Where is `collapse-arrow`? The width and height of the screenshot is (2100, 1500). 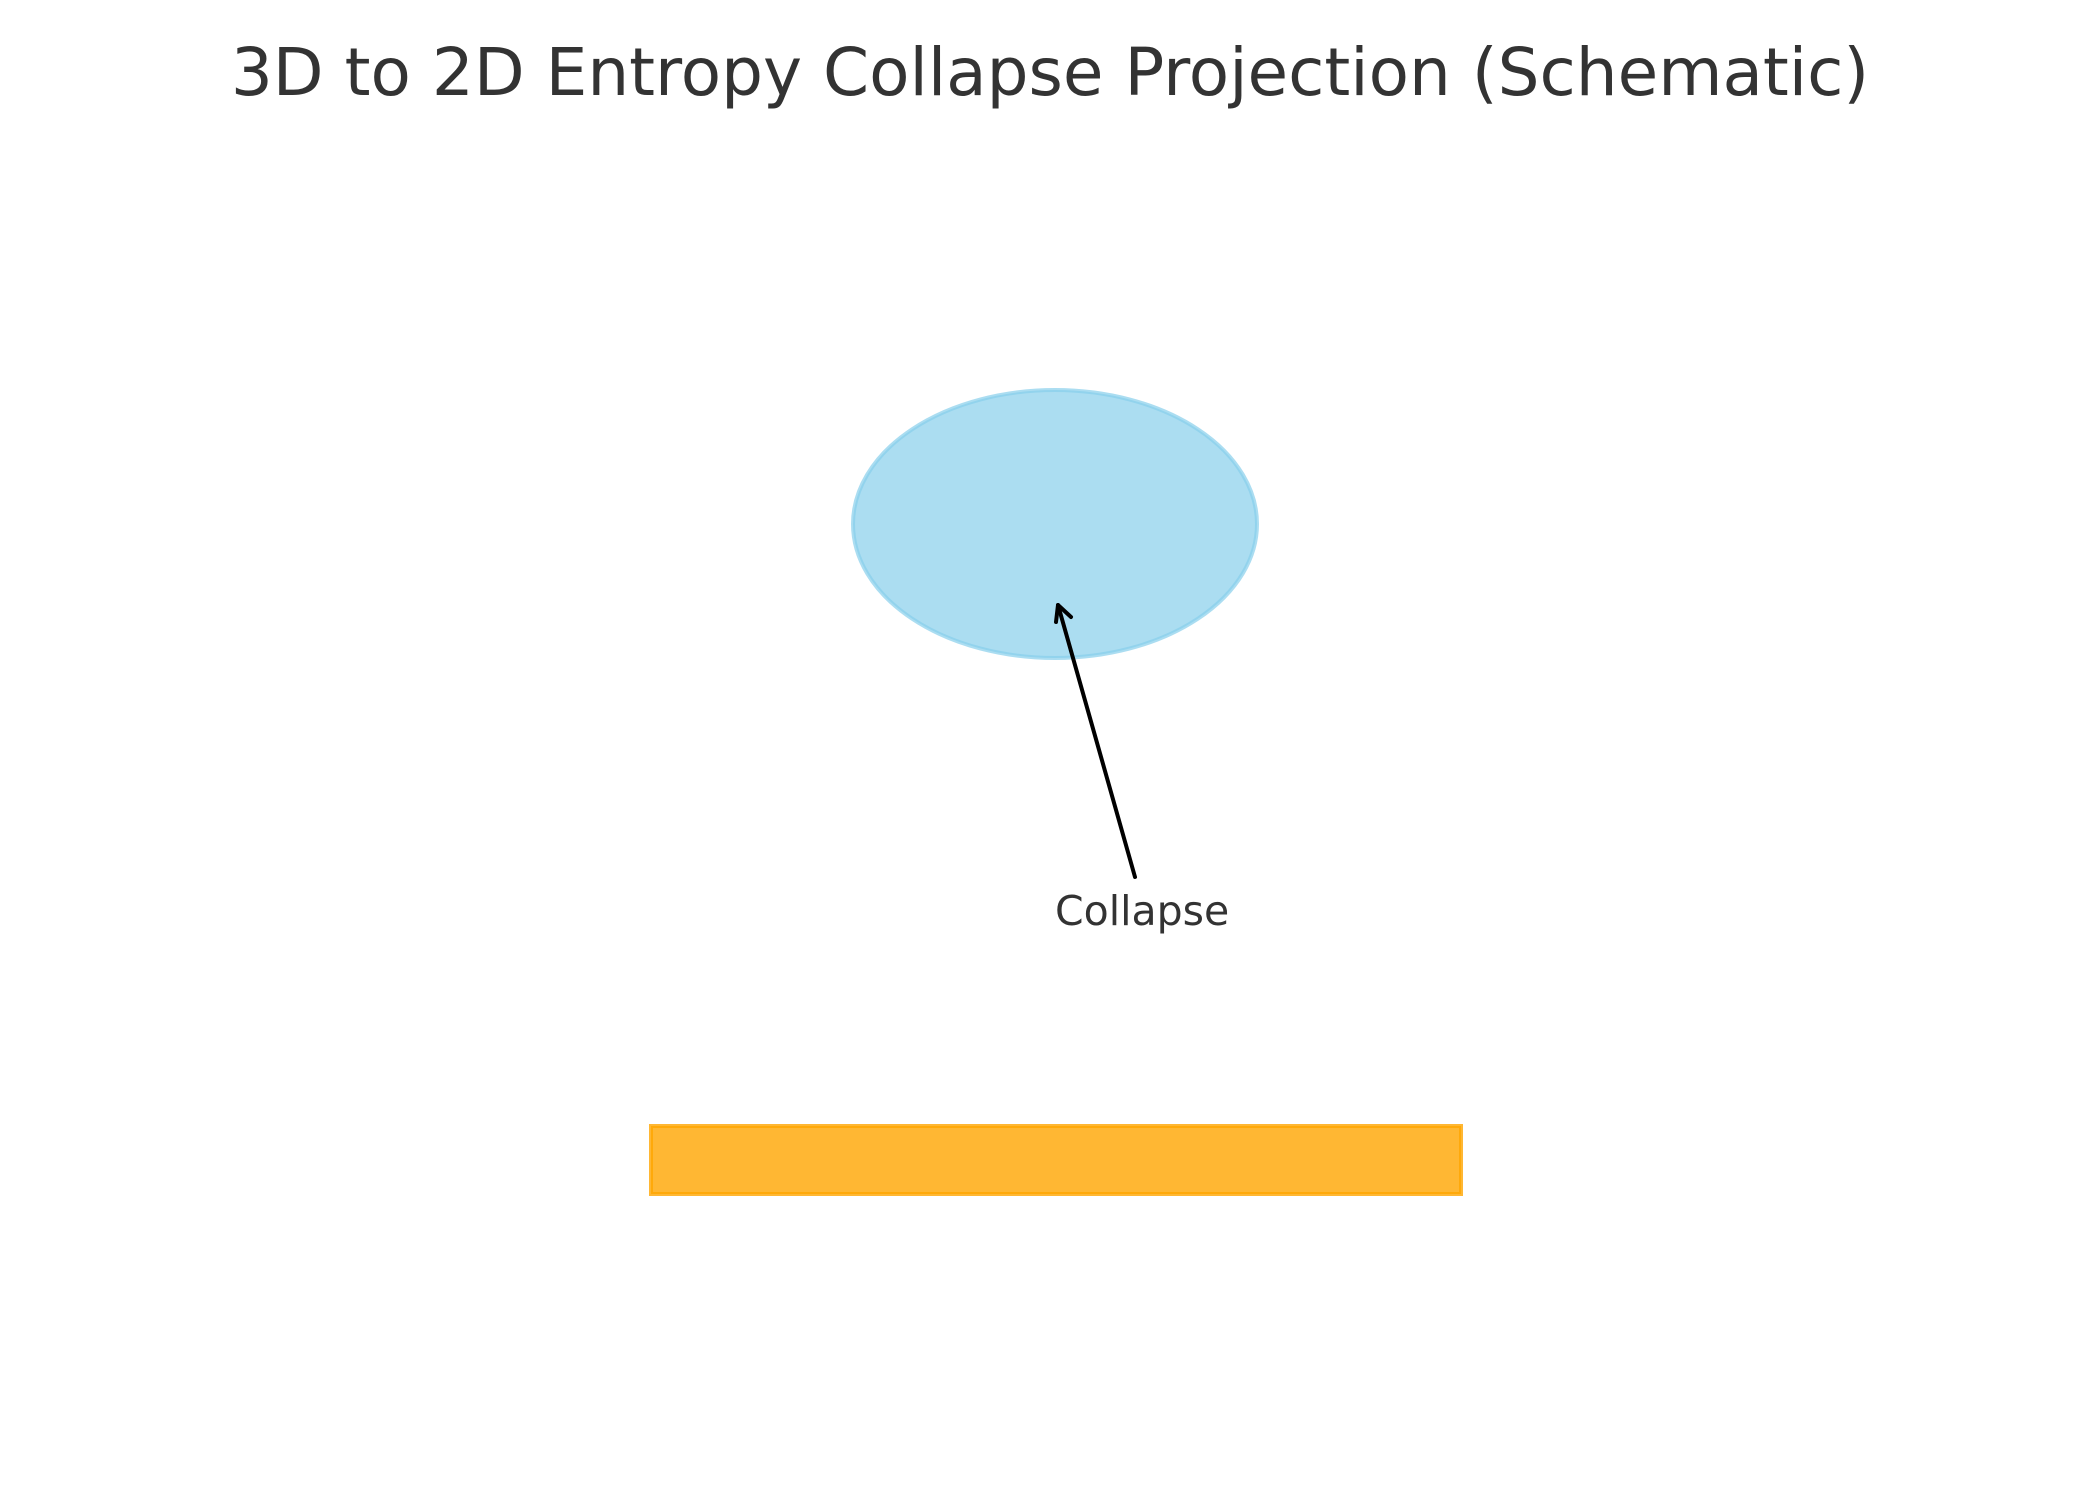
collapse-arrow is located at coordinates (1095, 741).